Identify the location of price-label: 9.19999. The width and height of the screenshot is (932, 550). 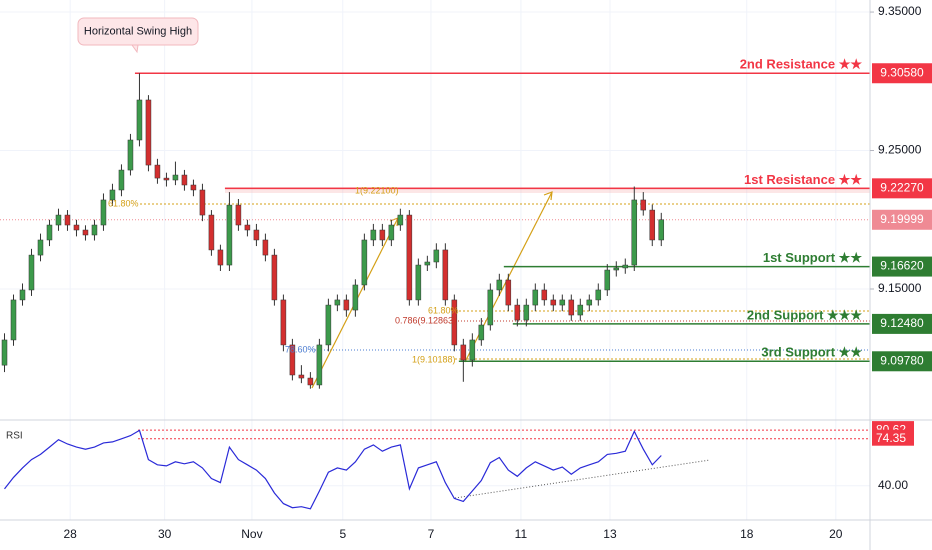
(902, 219).